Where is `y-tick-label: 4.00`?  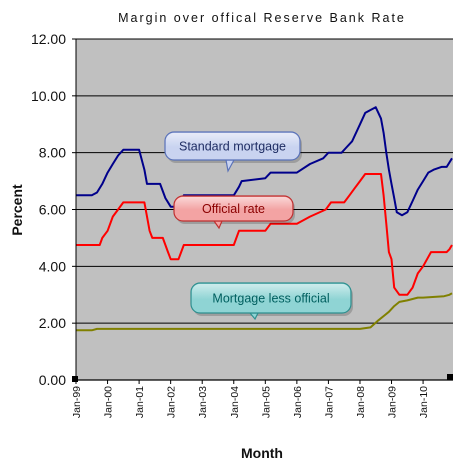 y-tick-label: 4.00 is located at coordinates (52, 266).